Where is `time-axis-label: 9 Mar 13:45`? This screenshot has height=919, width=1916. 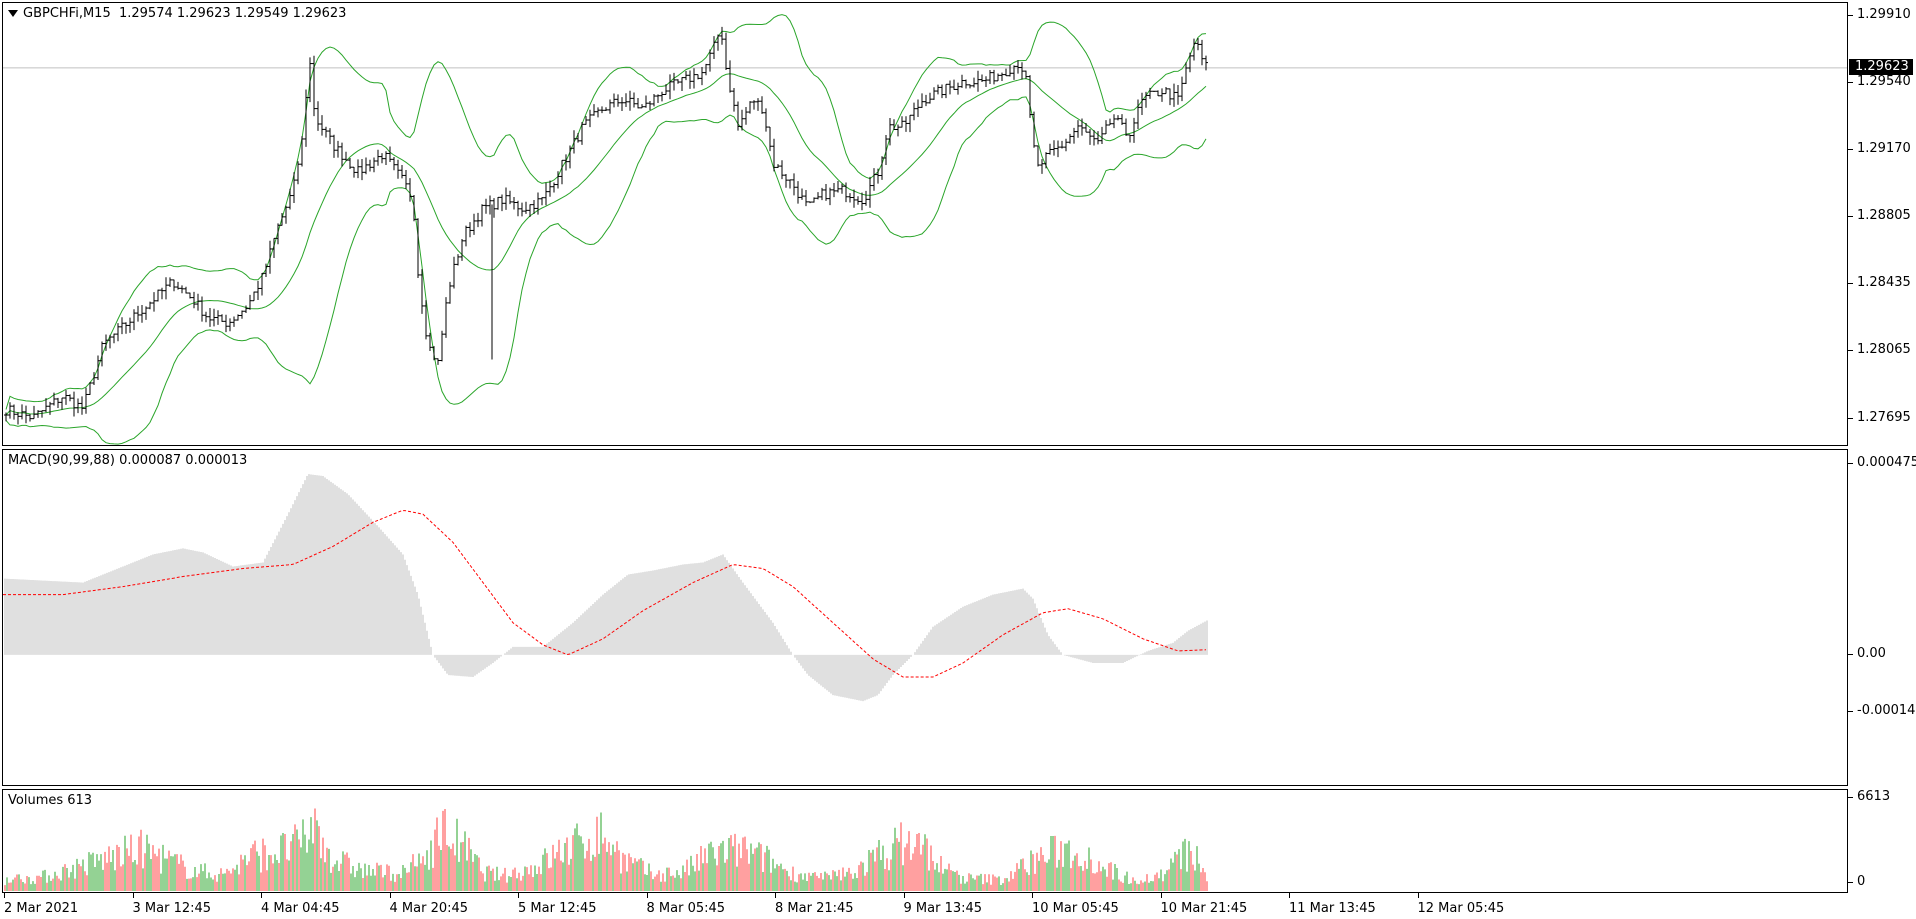 time-axis-label: 9 Mar 13:45 is located at coordinates (943, 908).